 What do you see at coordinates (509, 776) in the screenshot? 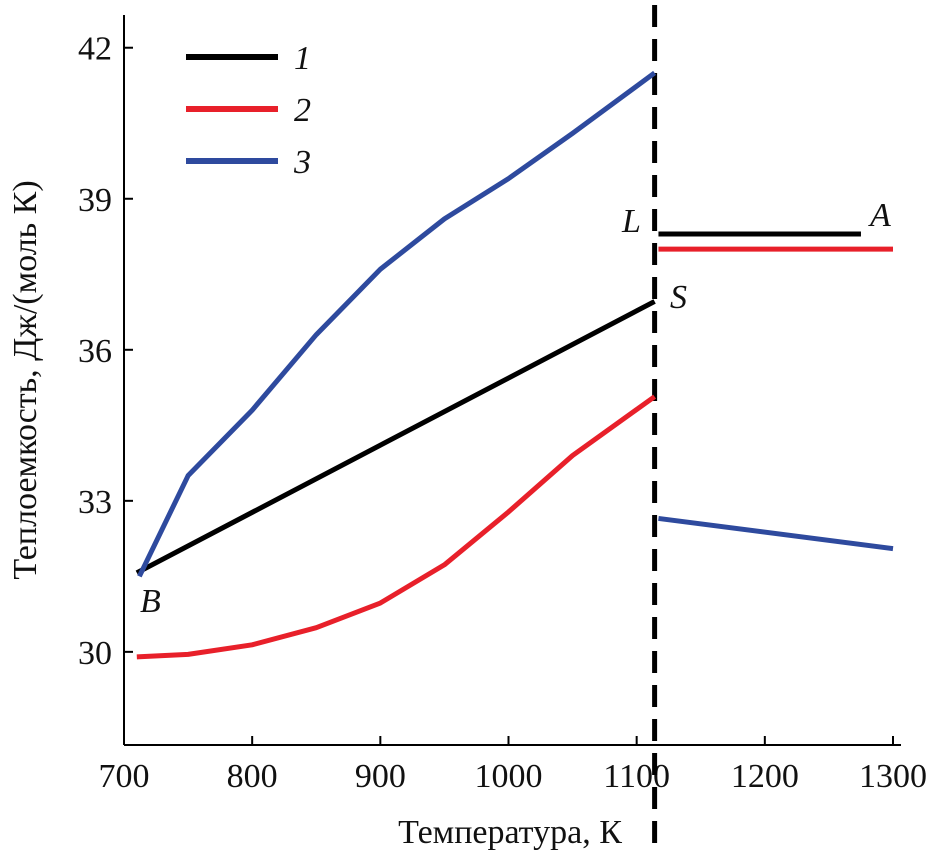
I see `x-tick-label: 1000` at bounding box center [509, 776].